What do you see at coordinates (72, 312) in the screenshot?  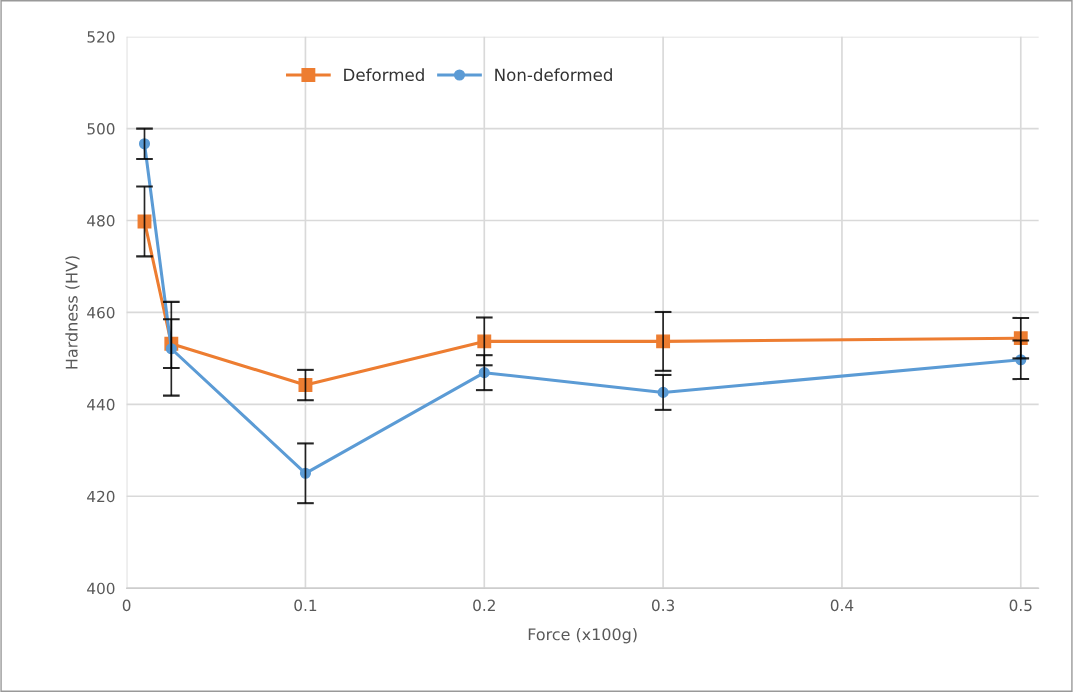 I see `y-axis-title: Hardness (HV)` at bounding box center [72, 312].